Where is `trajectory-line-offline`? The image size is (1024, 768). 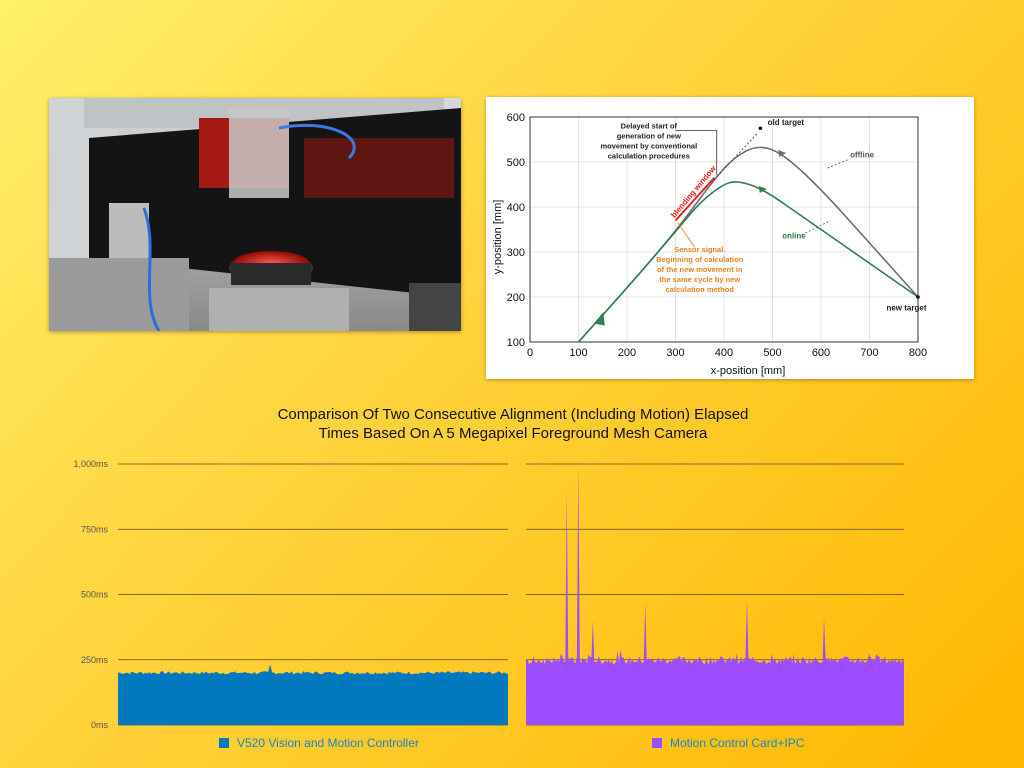
trajectory-line-offline is located at coordinates (748, 244).